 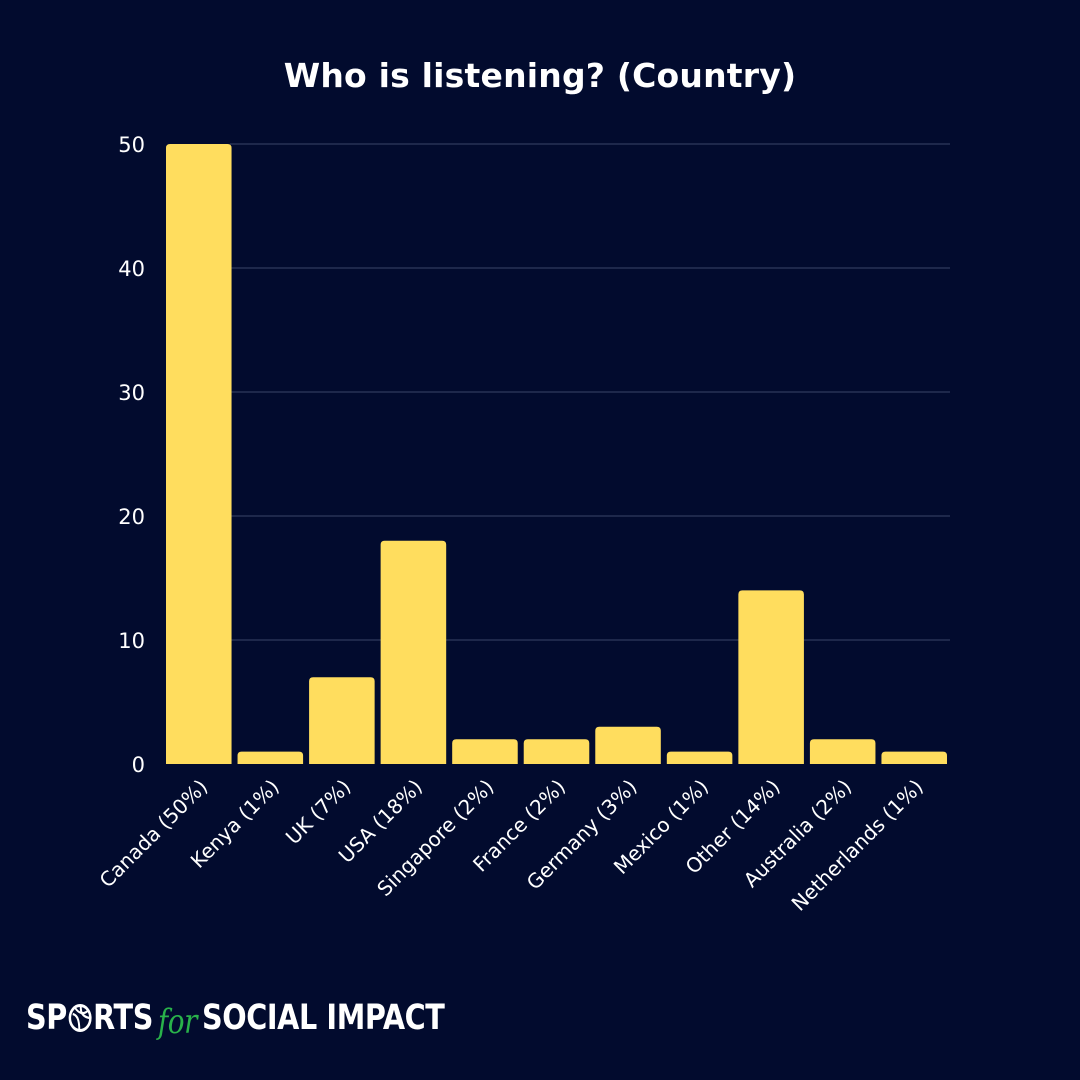 I want to click on y-tick-label: 20, so click(x=131, y=517).